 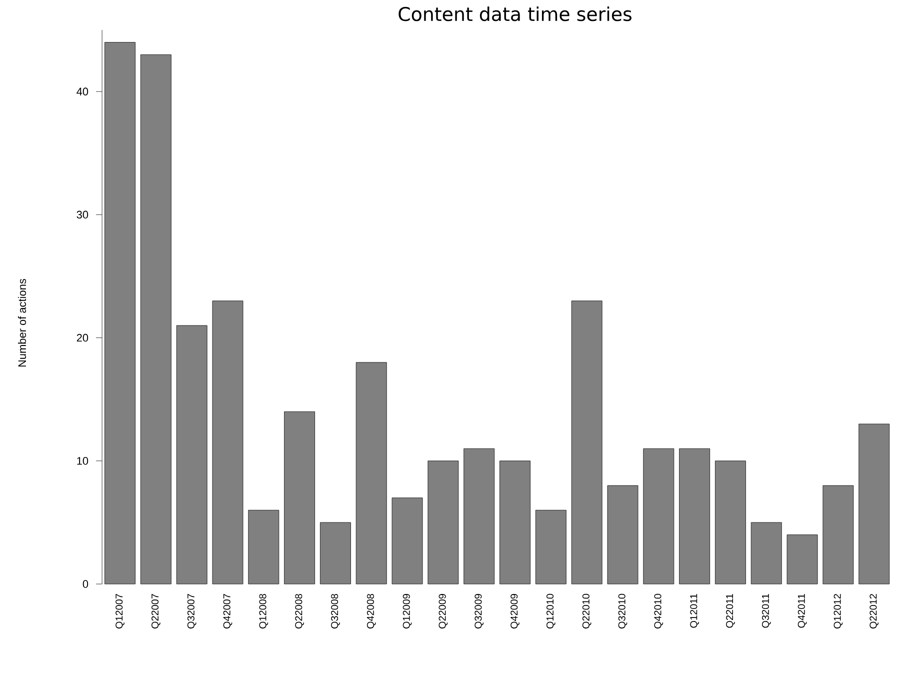 I want to click on x-tick-label: Q32008, so click(x=335, y=611).